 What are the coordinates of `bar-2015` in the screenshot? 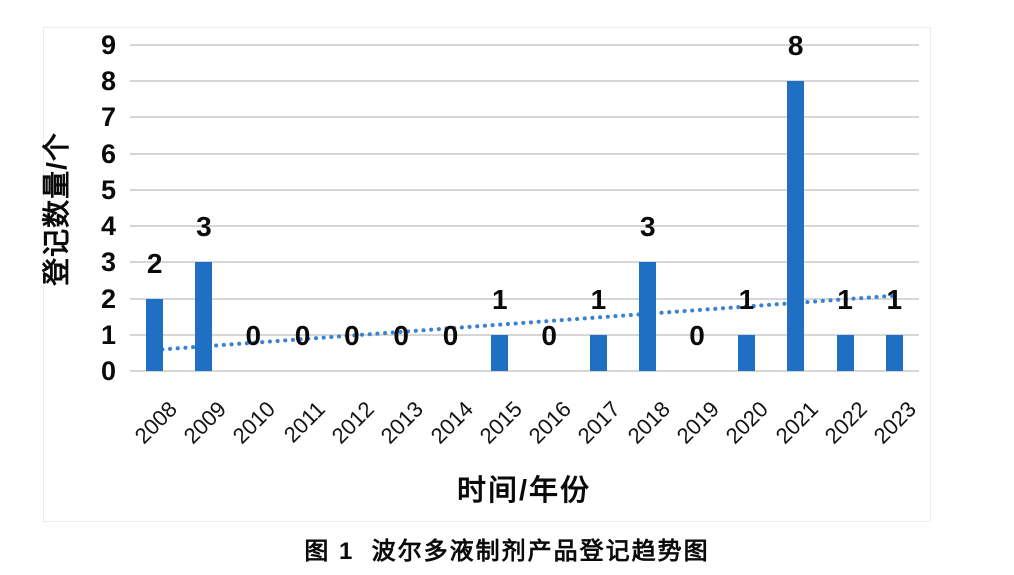 It's located at (500, 352).